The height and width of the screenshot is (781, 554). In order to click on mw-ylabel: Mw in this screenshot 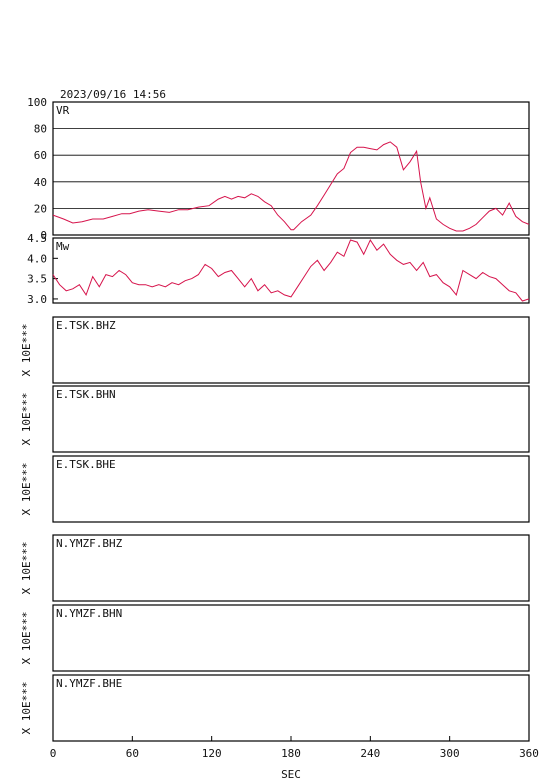, I will do `click(63, 246)`.